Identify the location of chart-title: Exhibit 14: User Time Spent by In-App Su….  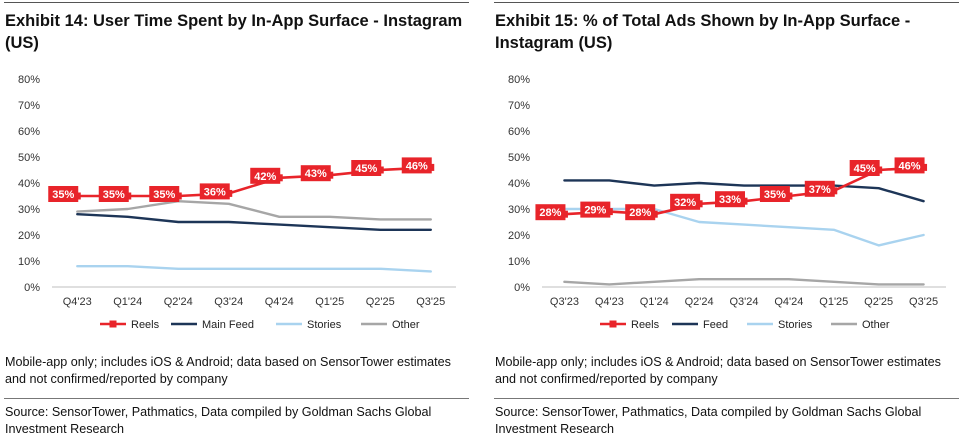
(234, 32).